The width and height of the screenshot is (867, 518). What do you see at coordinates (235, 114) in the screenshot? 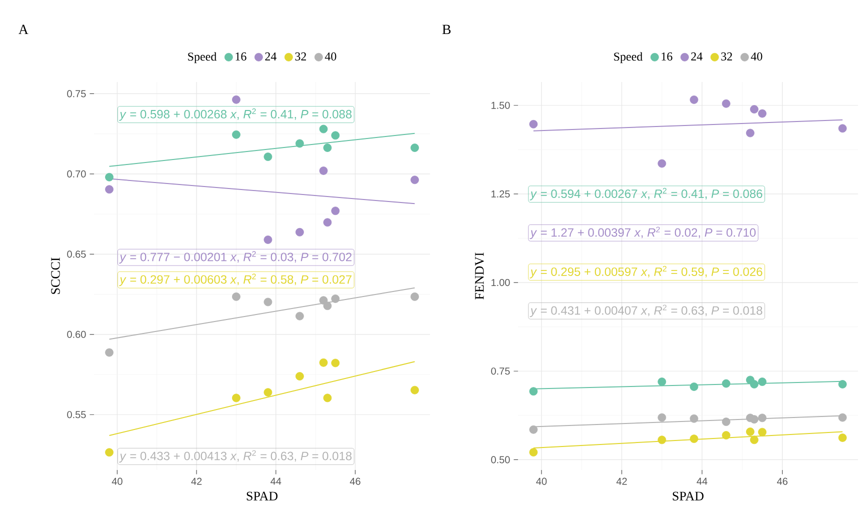
I see `text: y = 0.598 + 0.00268 x, R$^{2}$ = 0.41, P = 0.088` at bounding box center [235, 114].